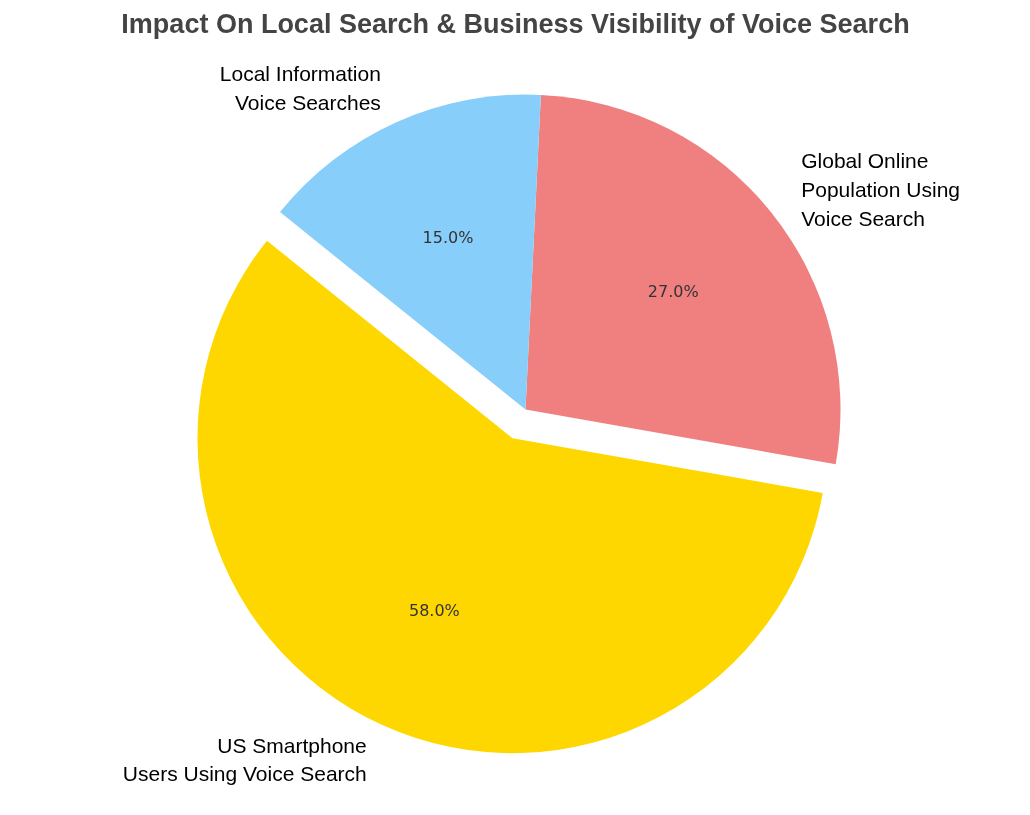 The image size is (1030, 815). I want to click on data-label: 58.0%, so click(434, 610).